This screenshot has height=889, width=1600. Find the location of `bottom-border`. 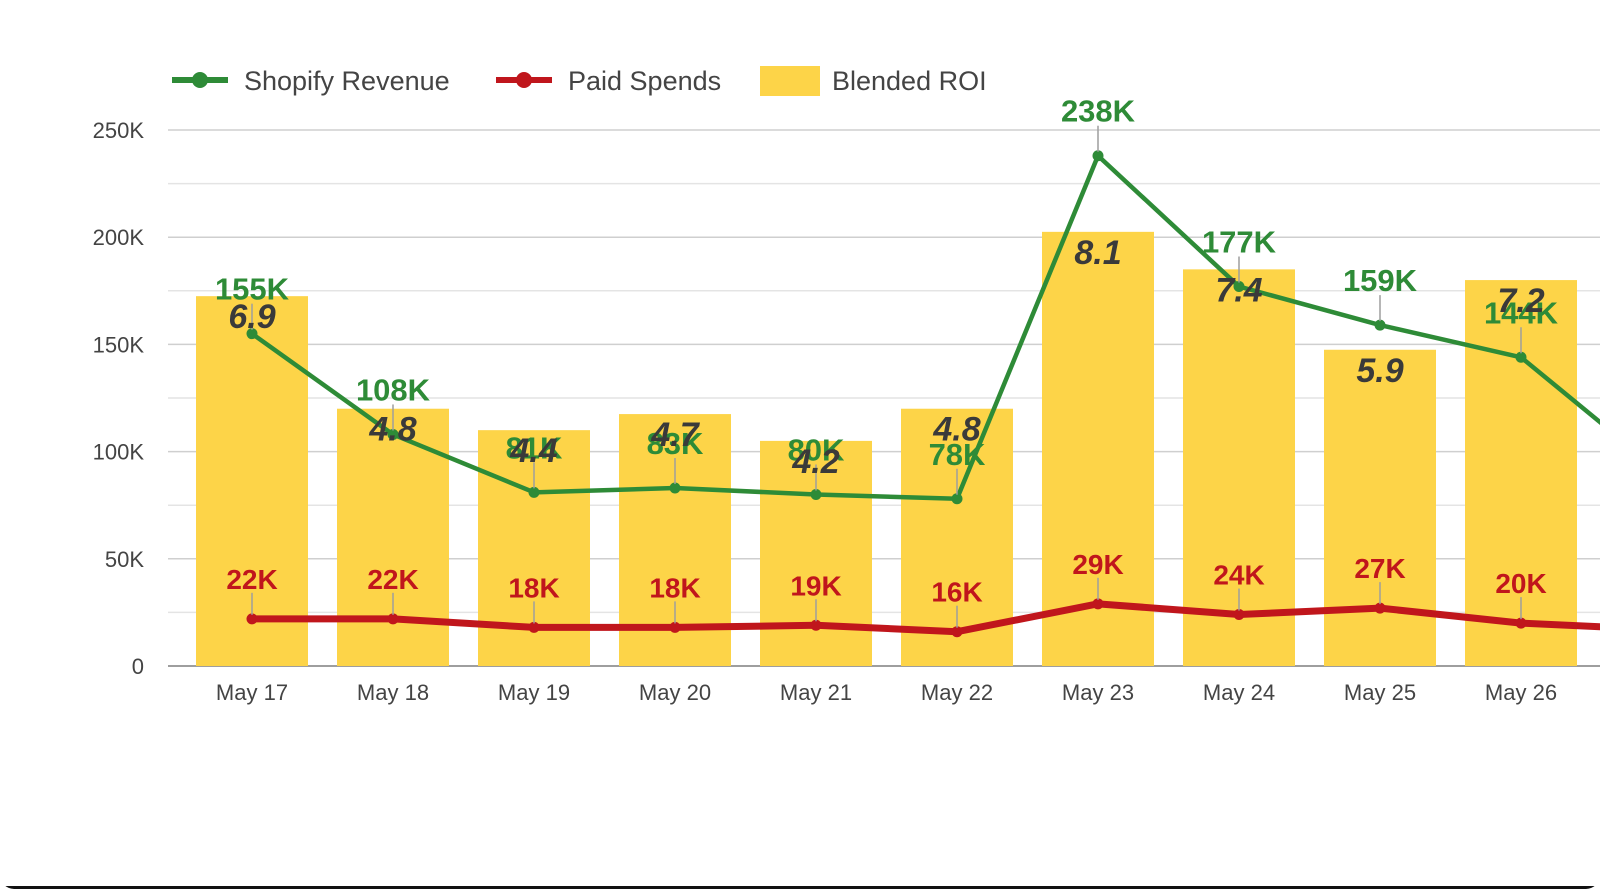

bottom-border is located at coordinates (800, 887).